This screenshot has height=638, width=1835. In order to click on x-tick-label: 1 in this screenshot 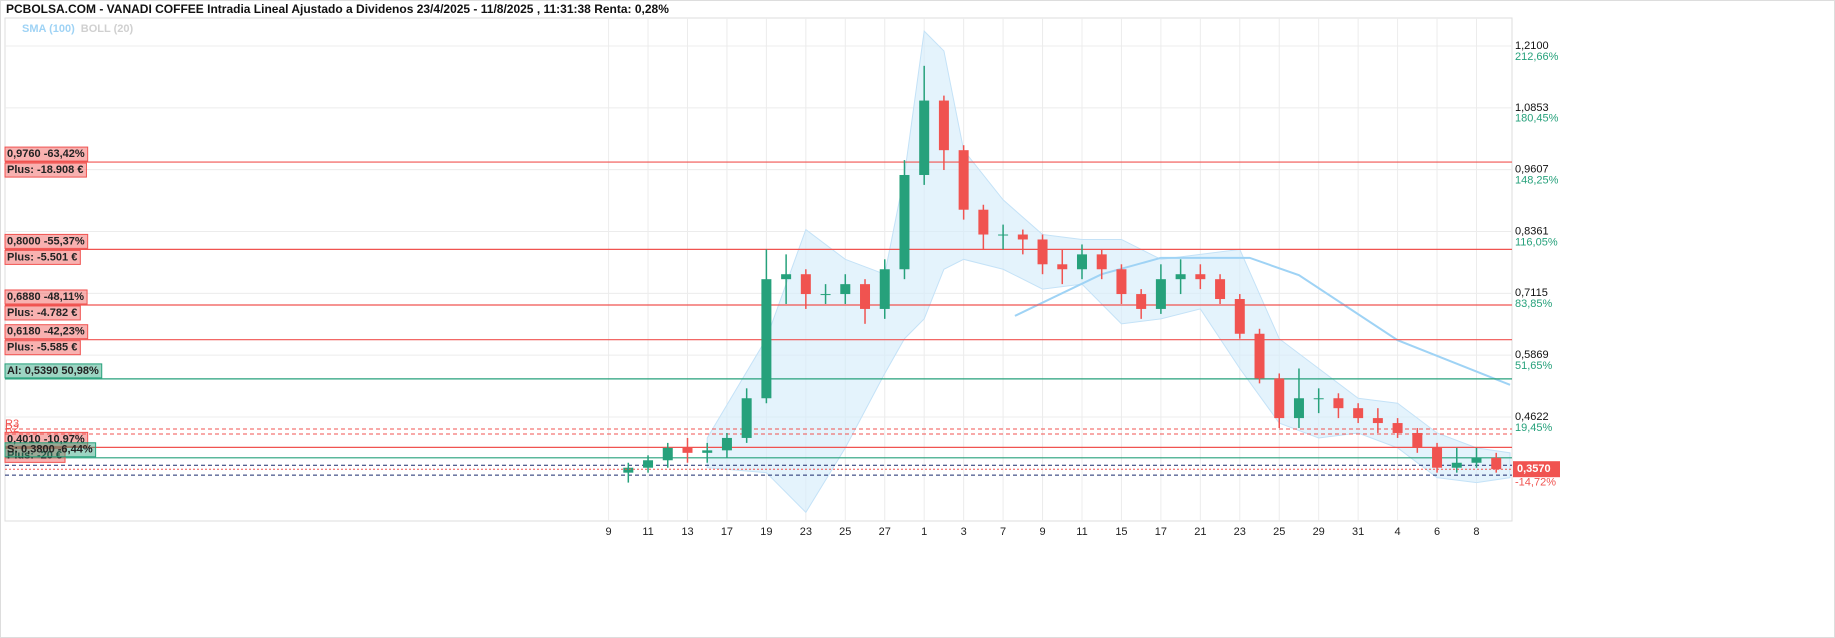, I will do `click(924, 532)`.